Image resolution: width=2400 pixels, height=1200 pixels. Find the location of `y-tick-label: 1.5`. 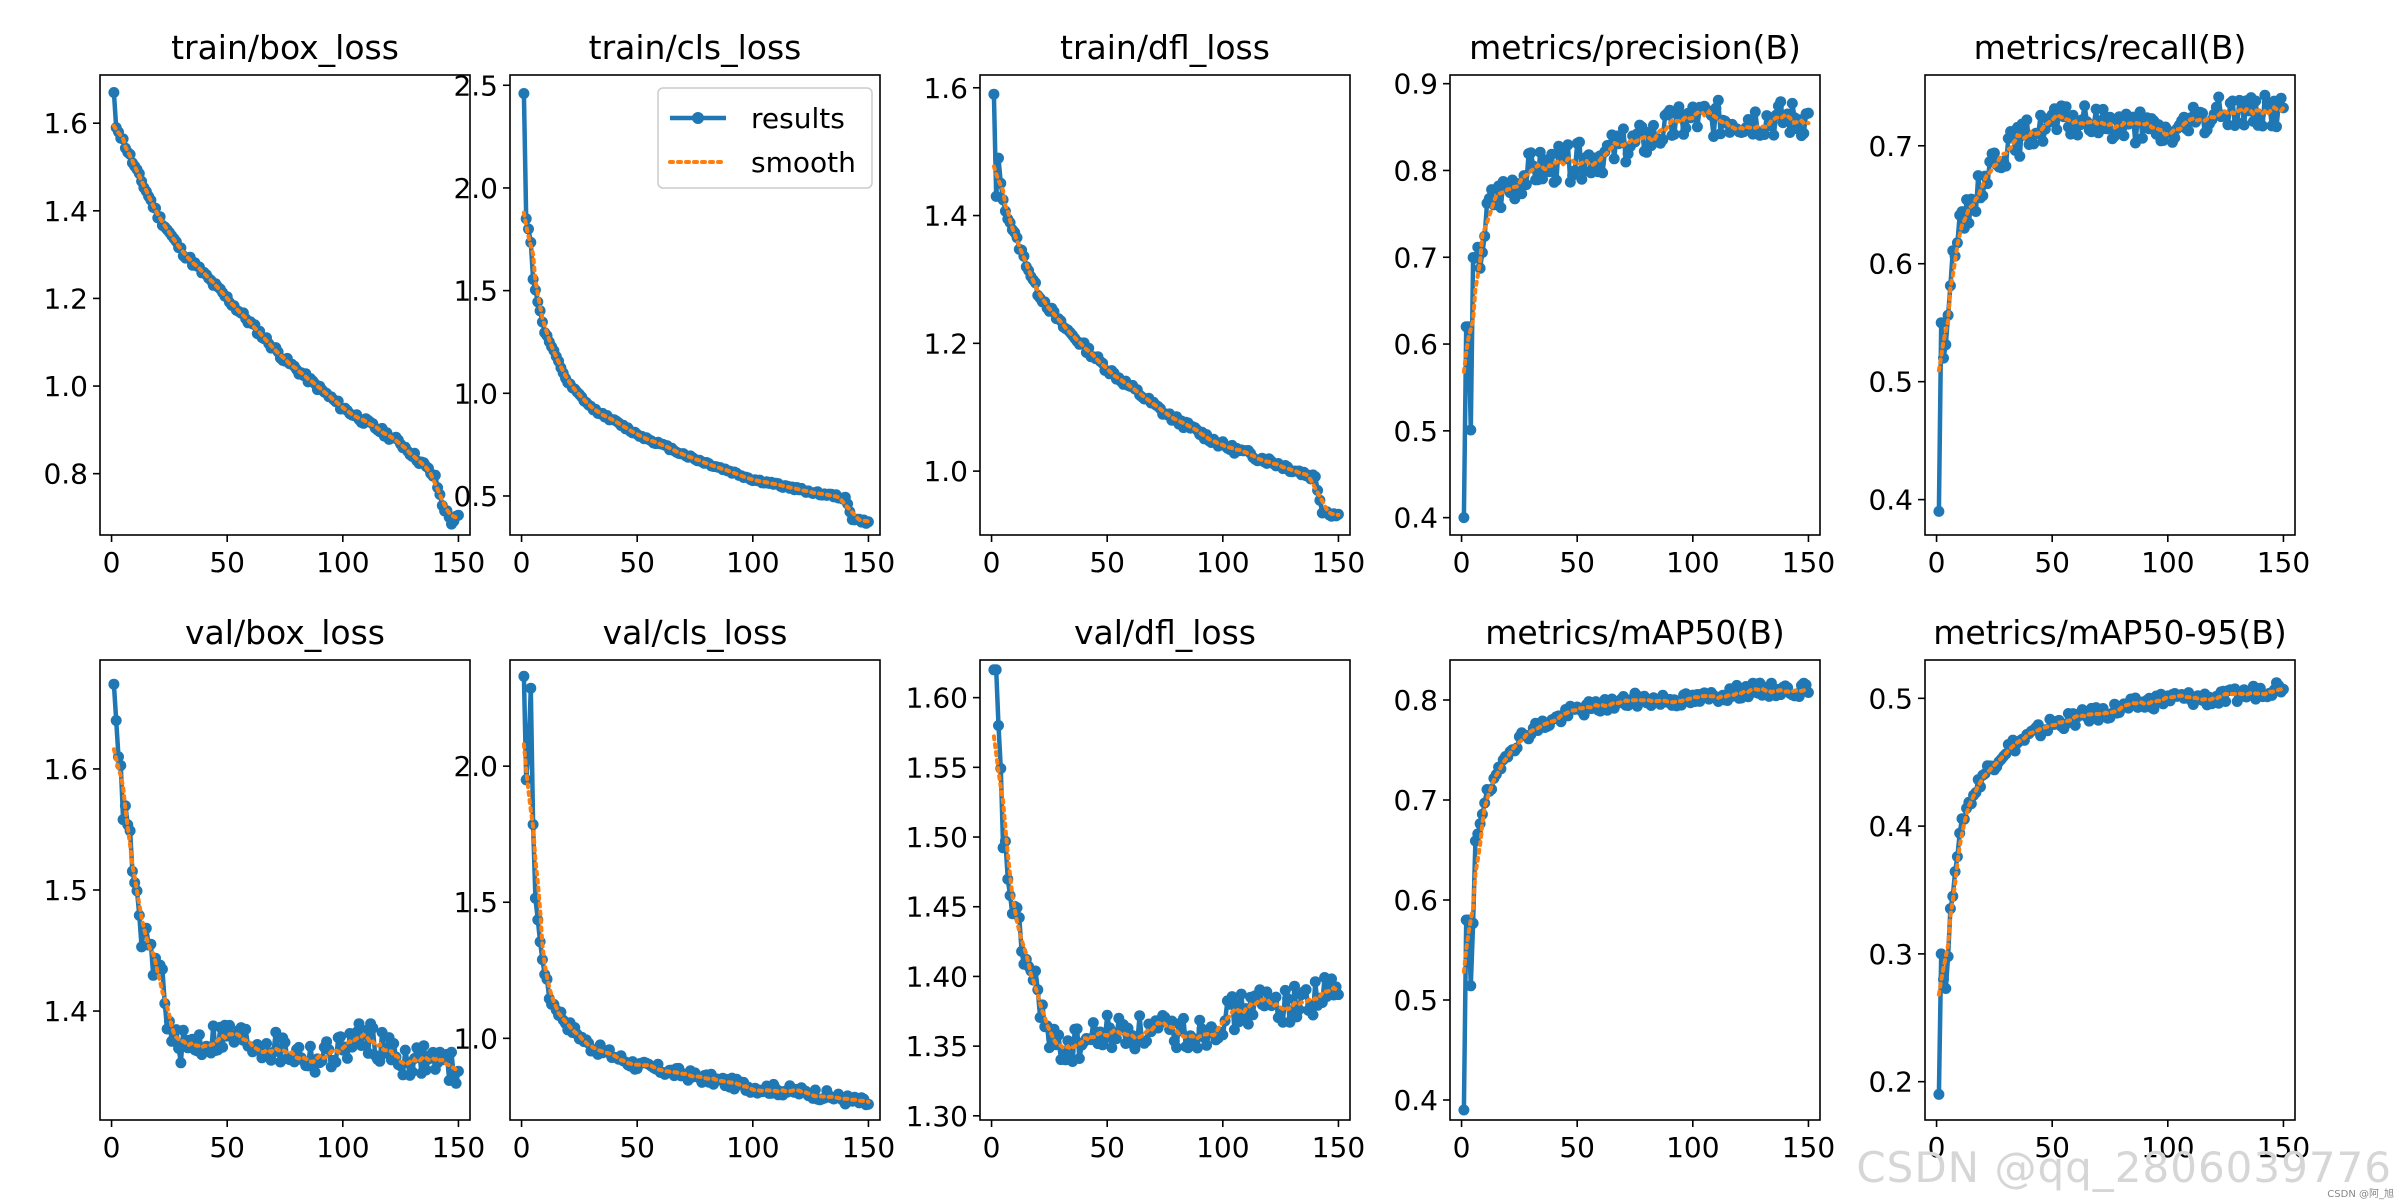

y-tick-label: 1.5 is located at coordinates (475, 291).